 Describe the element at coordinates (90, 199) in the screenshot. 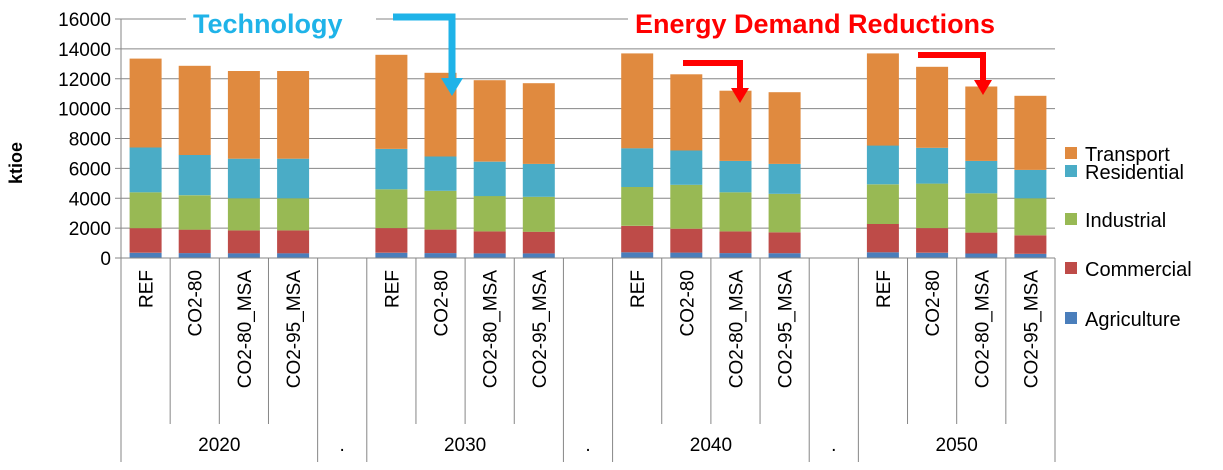

I see `y-tick-label: 4000` at that location.